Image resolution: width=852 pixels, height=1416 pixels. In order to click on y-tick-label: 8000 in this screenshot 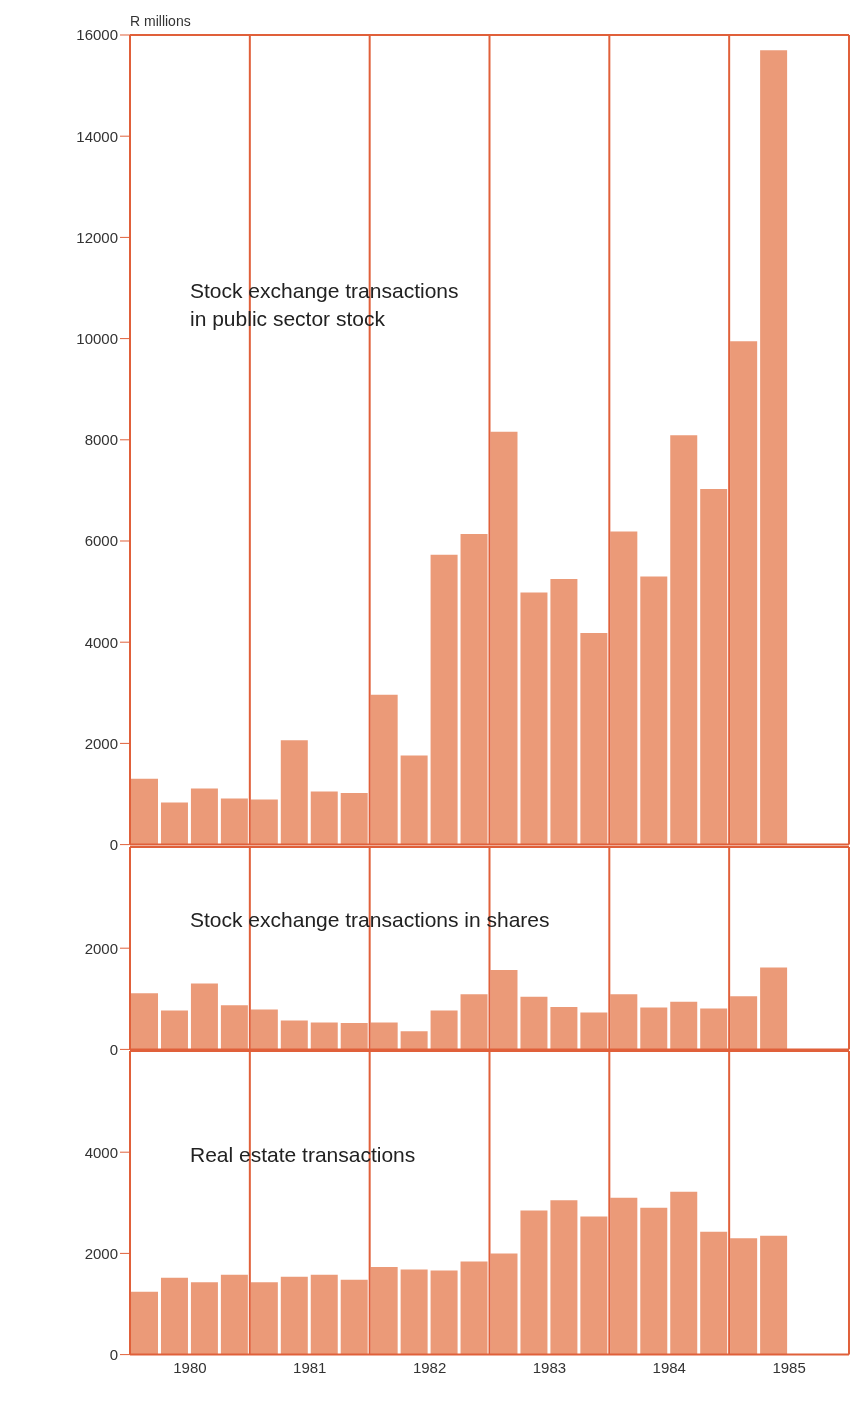, I will do `click(101, 440)`.